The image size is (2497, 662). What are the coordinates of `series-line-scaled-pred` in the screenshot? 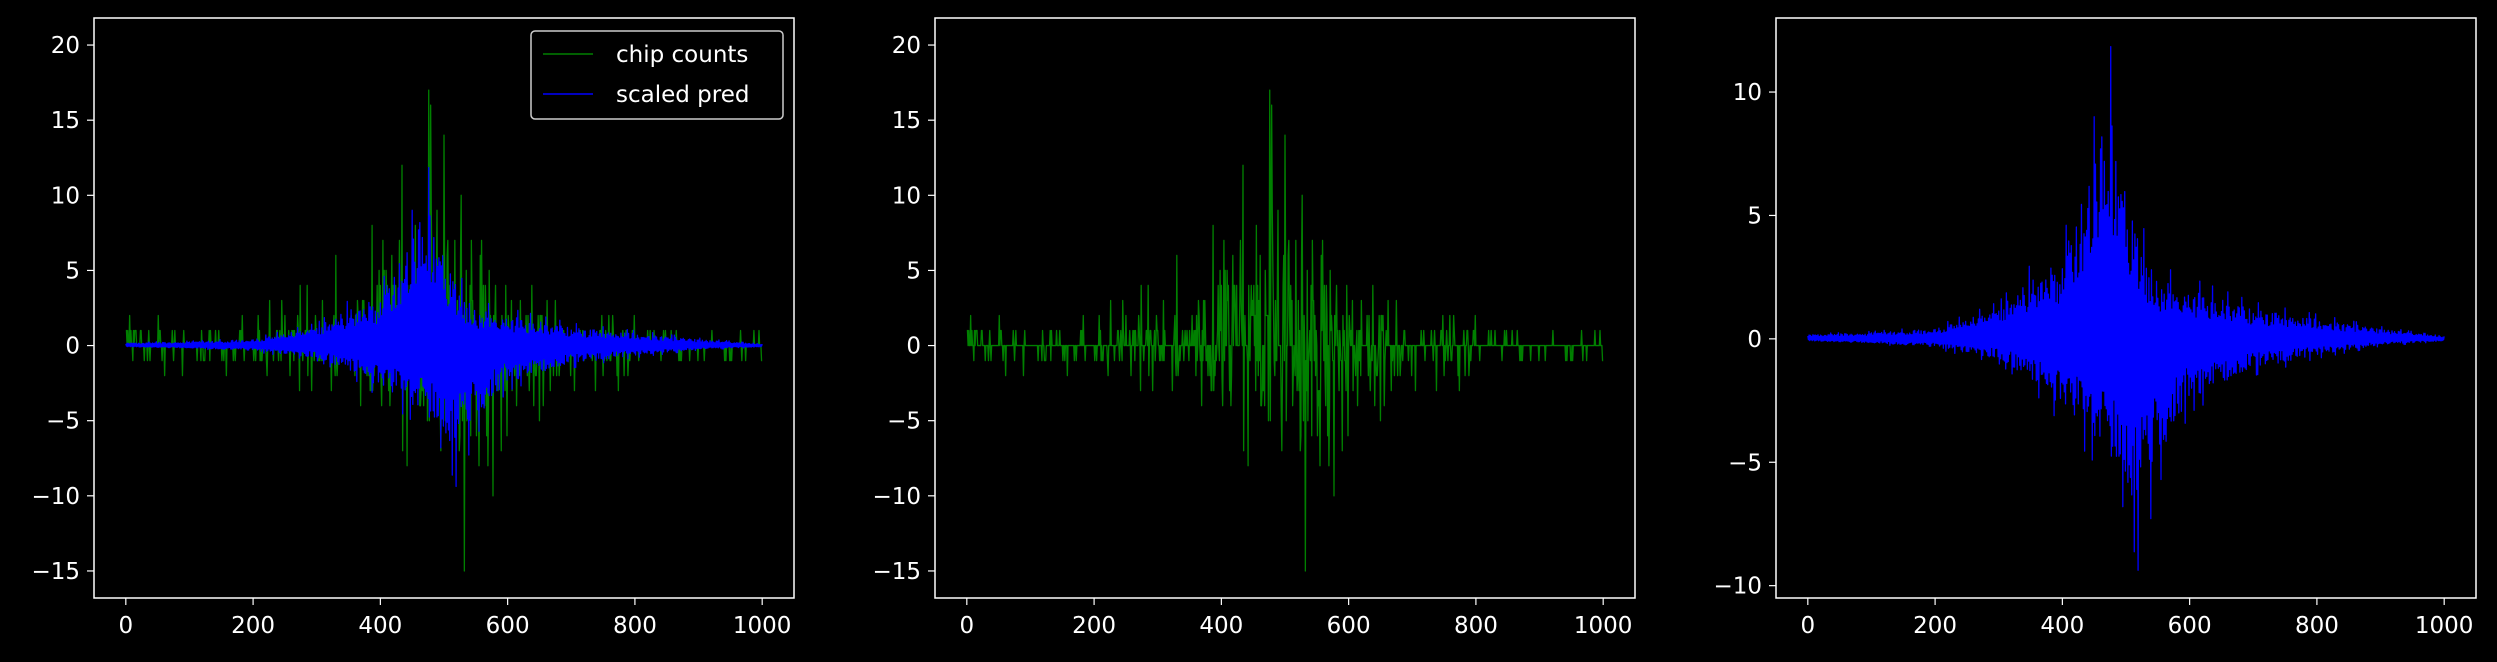 It's located at (444, 327).